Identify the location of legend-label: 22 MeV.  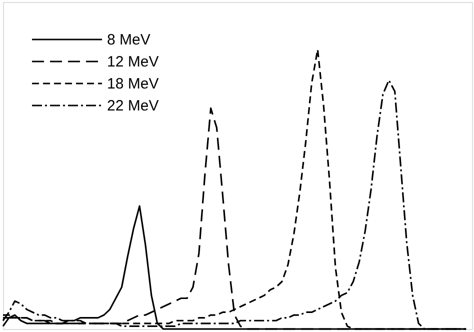
(133, 106).